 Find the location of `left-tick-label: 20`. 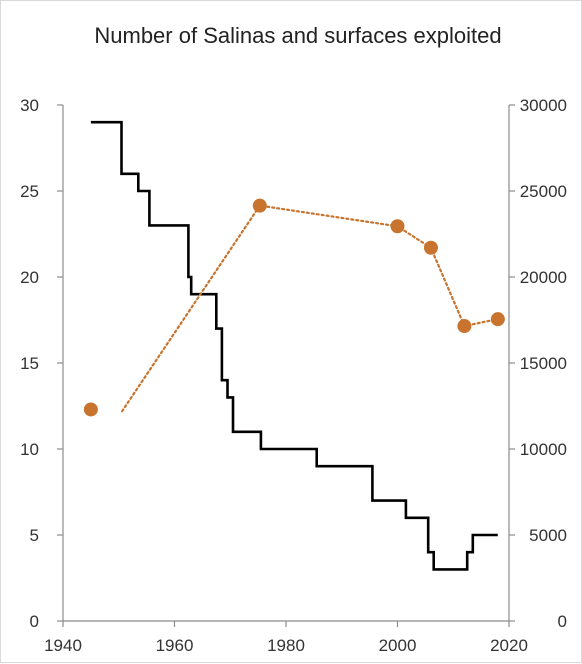

left-tick-label: 20 is located at coordinates (29, 277).